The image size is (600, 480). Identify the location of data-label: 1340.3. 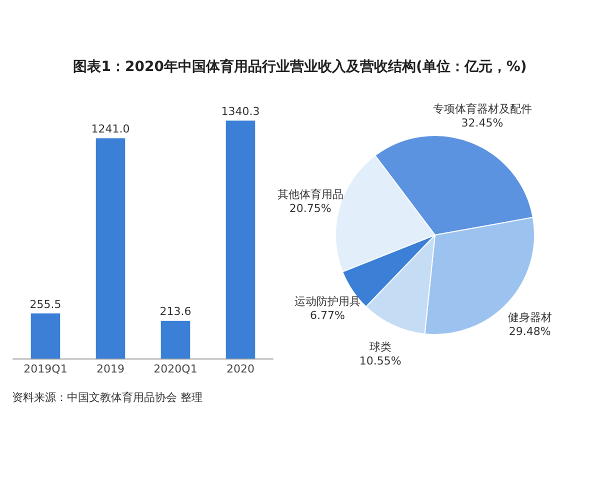
(240, 111).